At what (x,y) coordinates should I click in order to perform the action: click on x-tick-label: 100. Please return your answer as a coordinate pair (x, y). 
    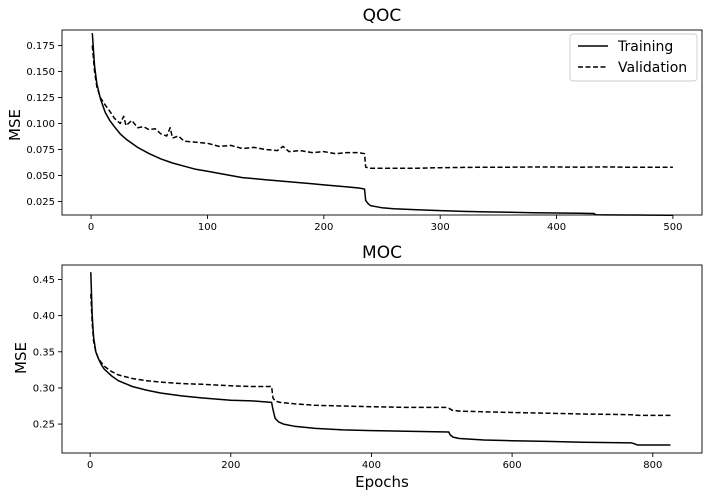
    Looking at the image, I should click on (207, 227).